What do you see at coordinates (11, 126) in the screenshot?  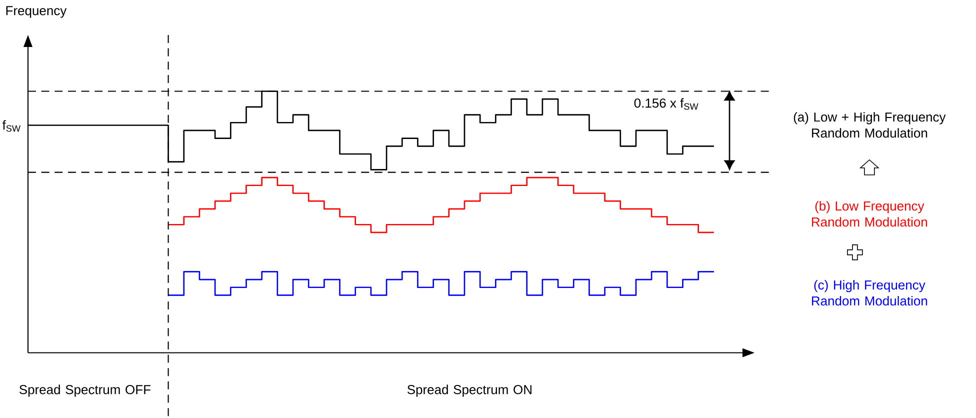 I see `annotation: f$_{SW}$` at bounding box center [11, 126].